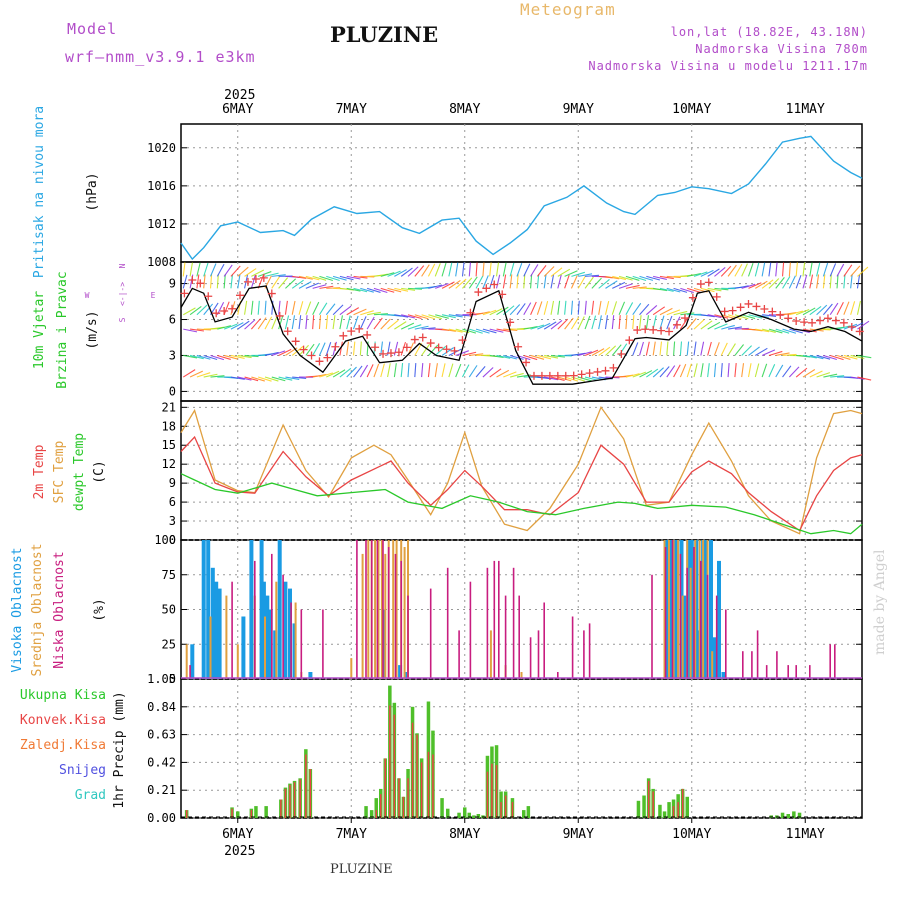 Image resolution: width=900 pixels, height=900 pixels. Describe the element at coordinates (172, 540) in the screenshot. I see `temp-ytick-label: 0` at that location.